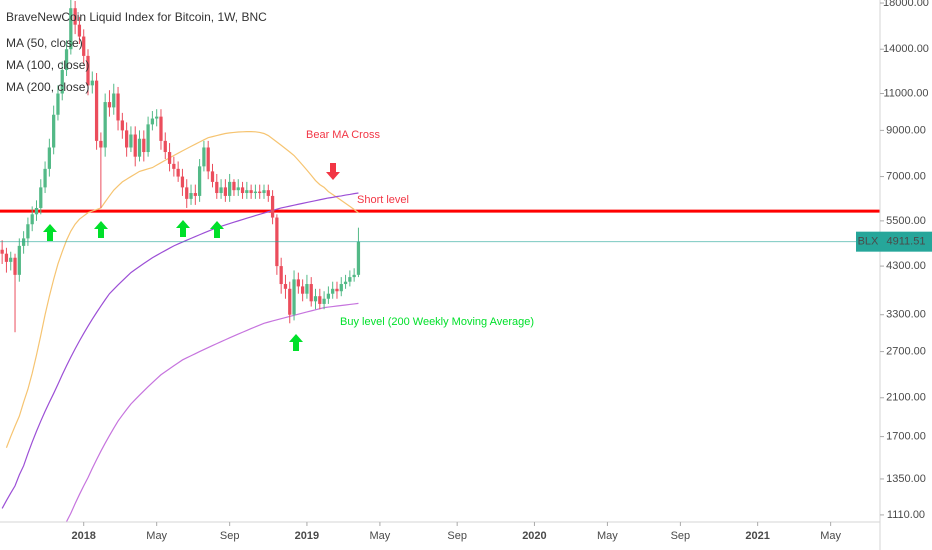  I want to click on y-tick-label: 4300.00, so click(906, 266).